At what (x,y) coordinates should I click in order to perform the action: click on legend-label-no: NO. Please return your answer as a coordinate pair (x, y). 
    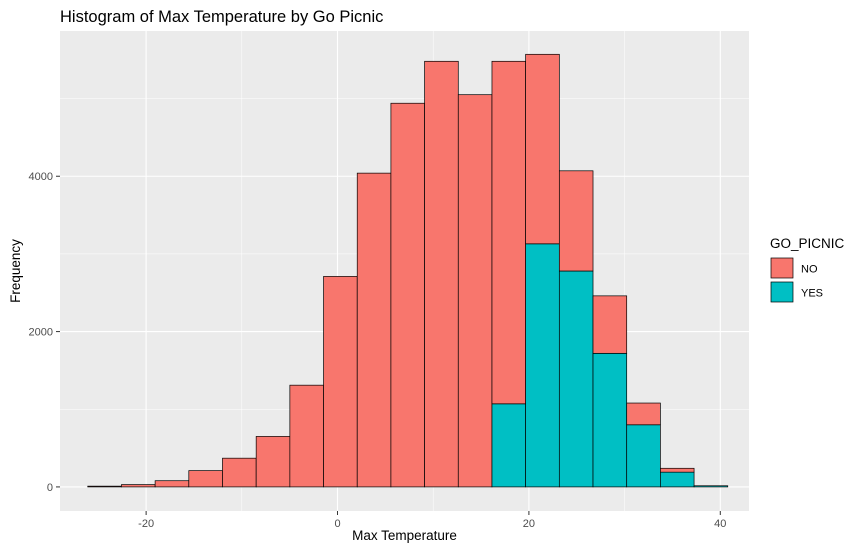
    Looking at the image, I should click on (809, 270).